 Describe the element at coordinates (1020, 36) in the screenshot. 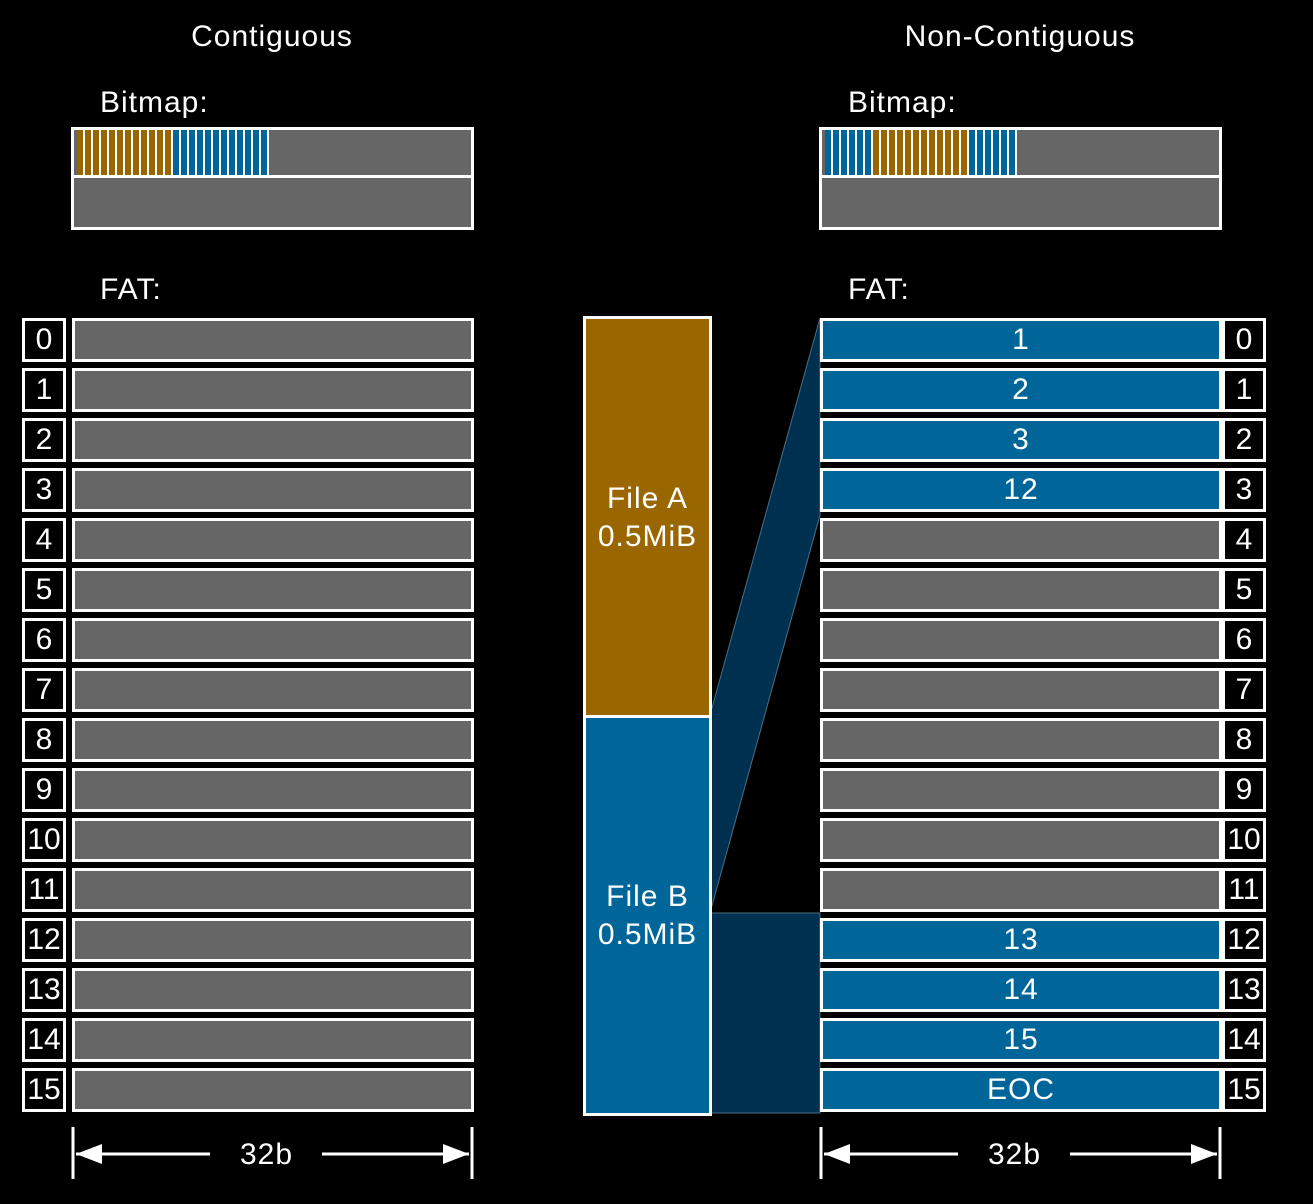

I see `noncontiguous-title: Non-Contiguous` at that location.